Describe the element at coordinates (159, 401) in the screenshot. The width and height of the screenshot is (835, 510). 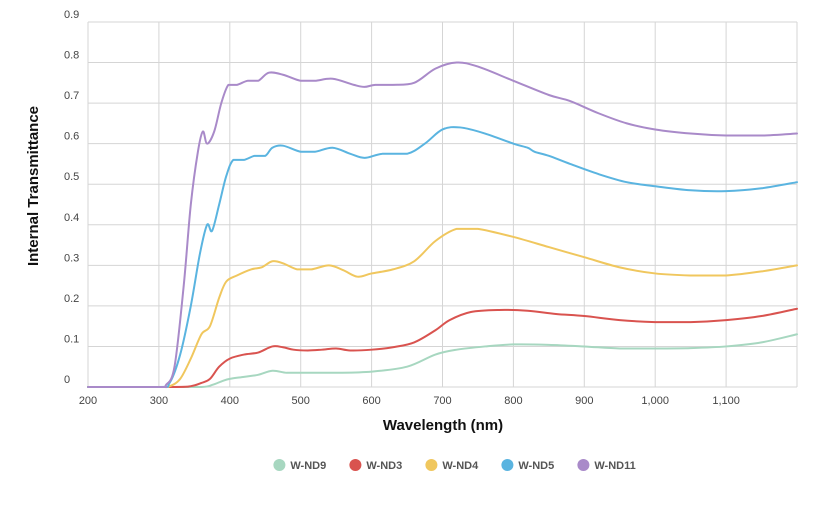
I see `x-tick-label: 300` at that location.